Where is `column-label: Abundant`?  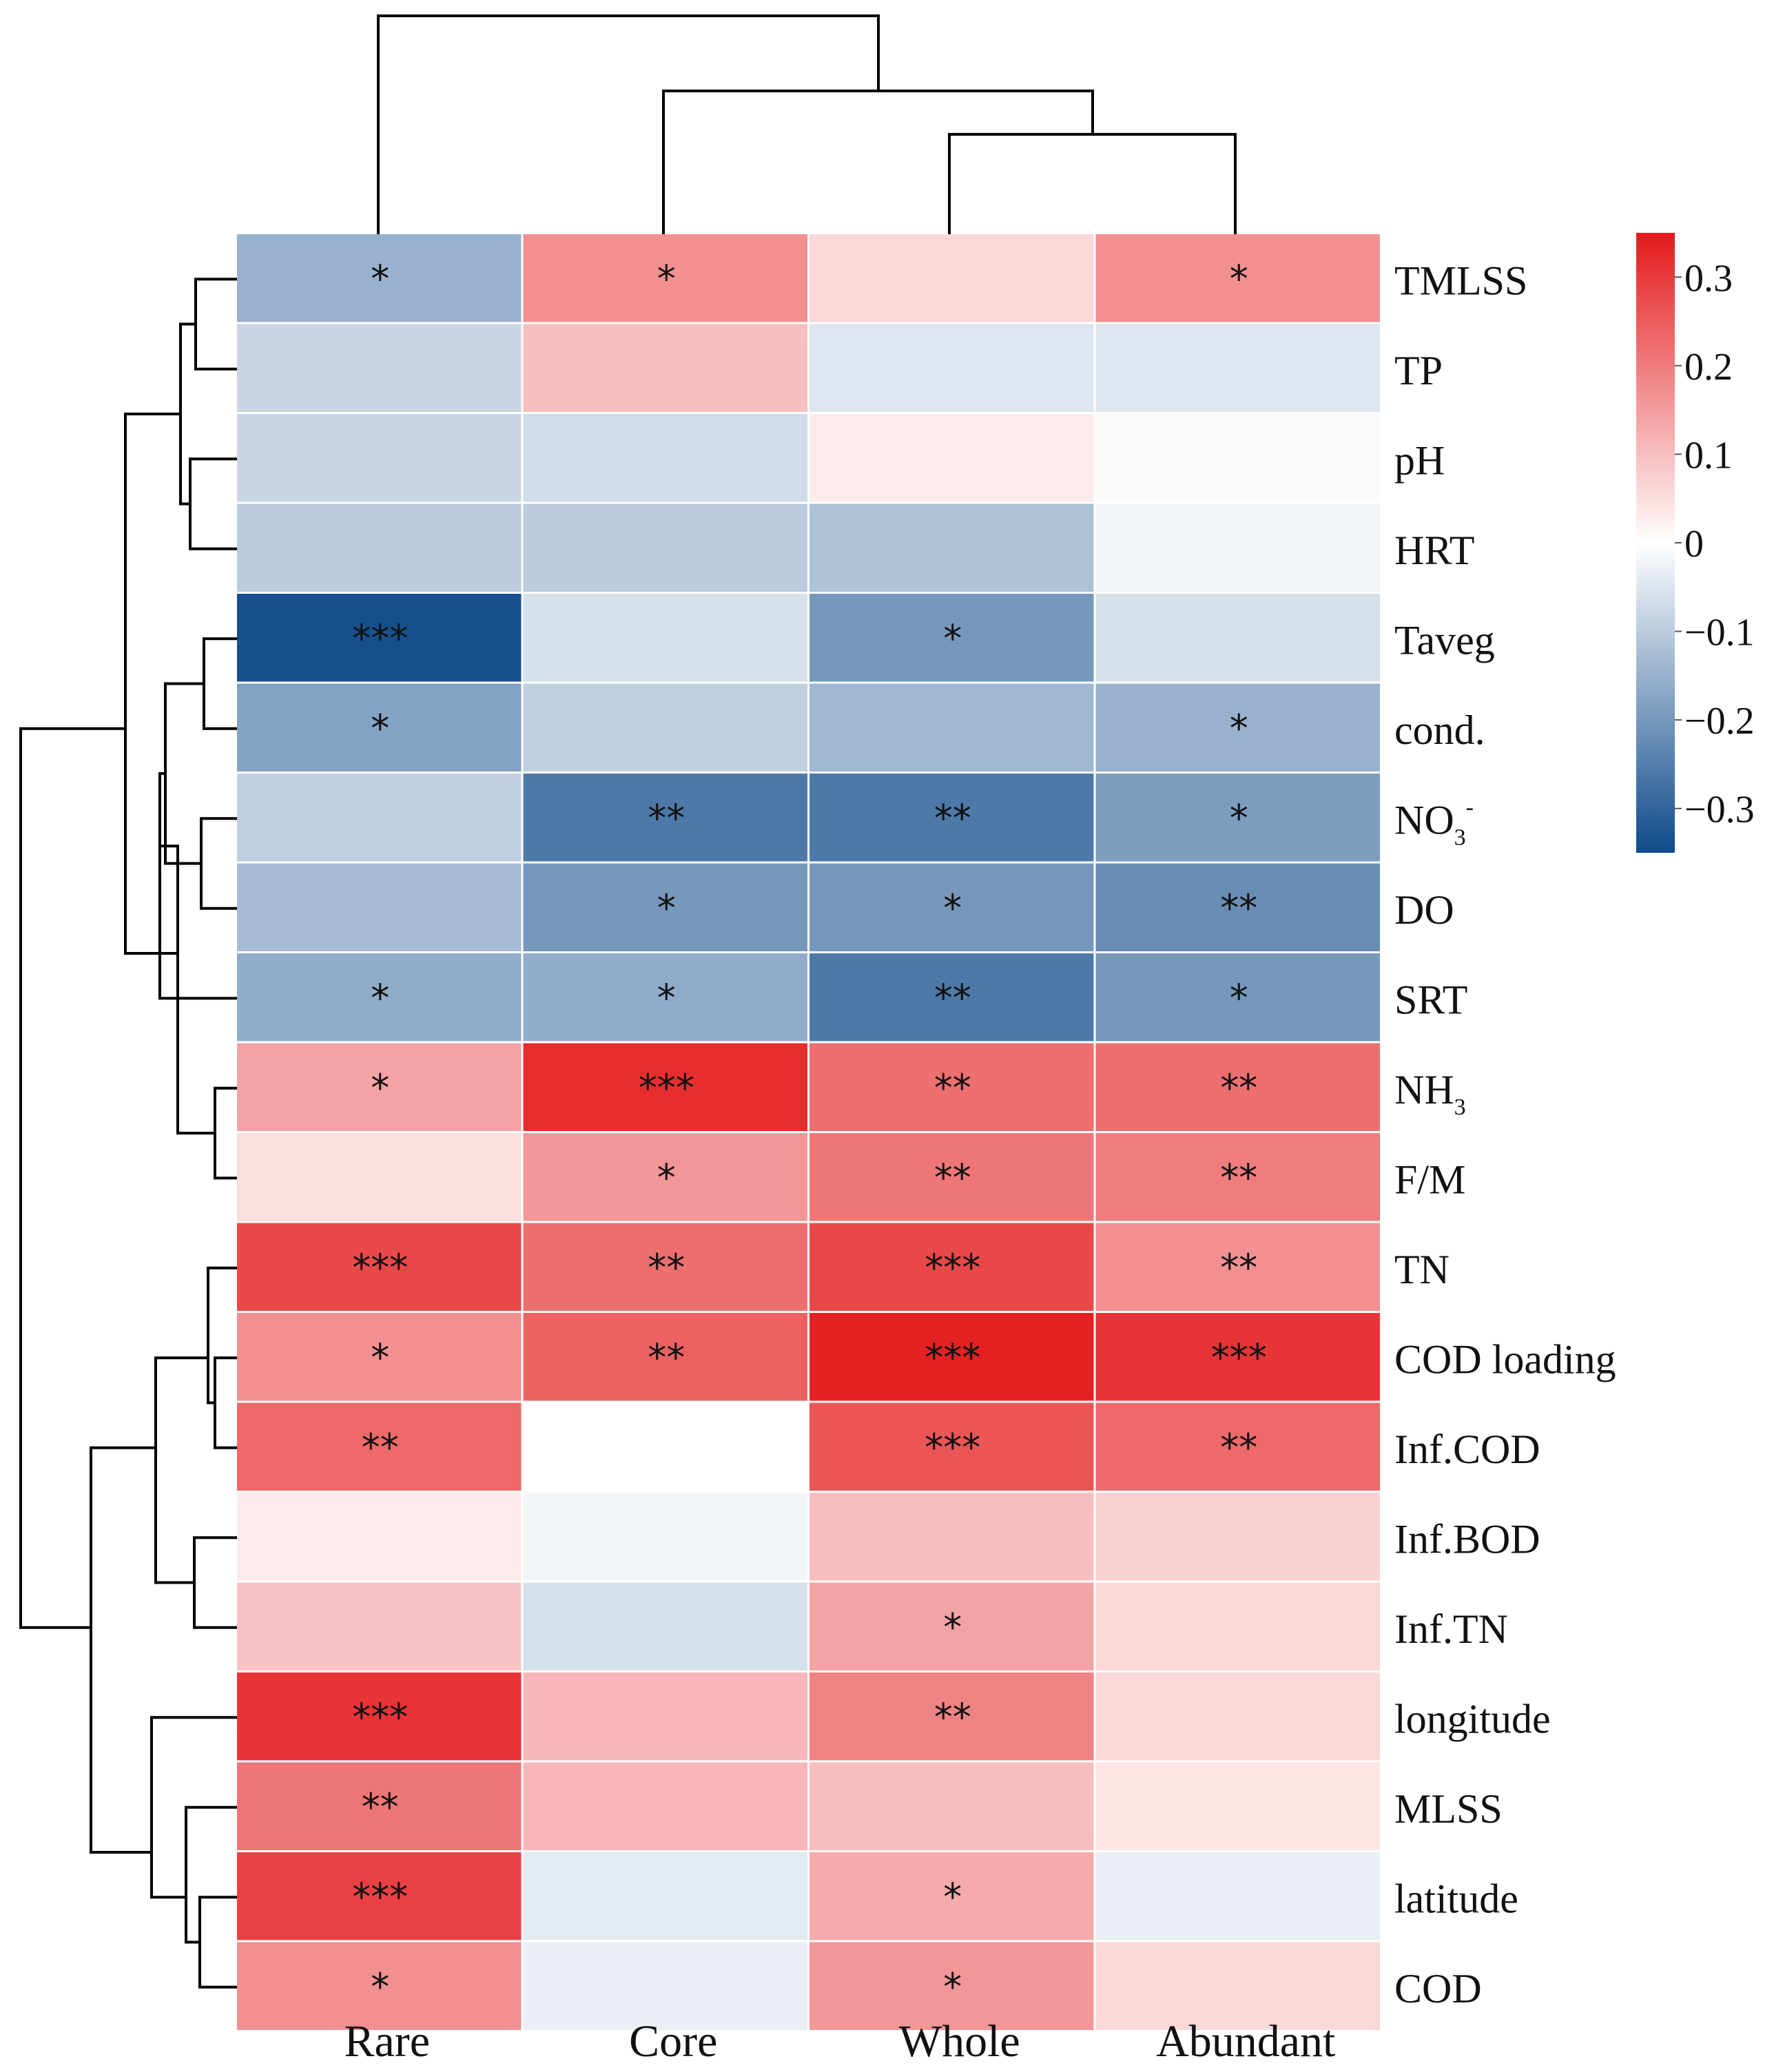 column-label: Abundant is located at coordinates (1245, 2041).